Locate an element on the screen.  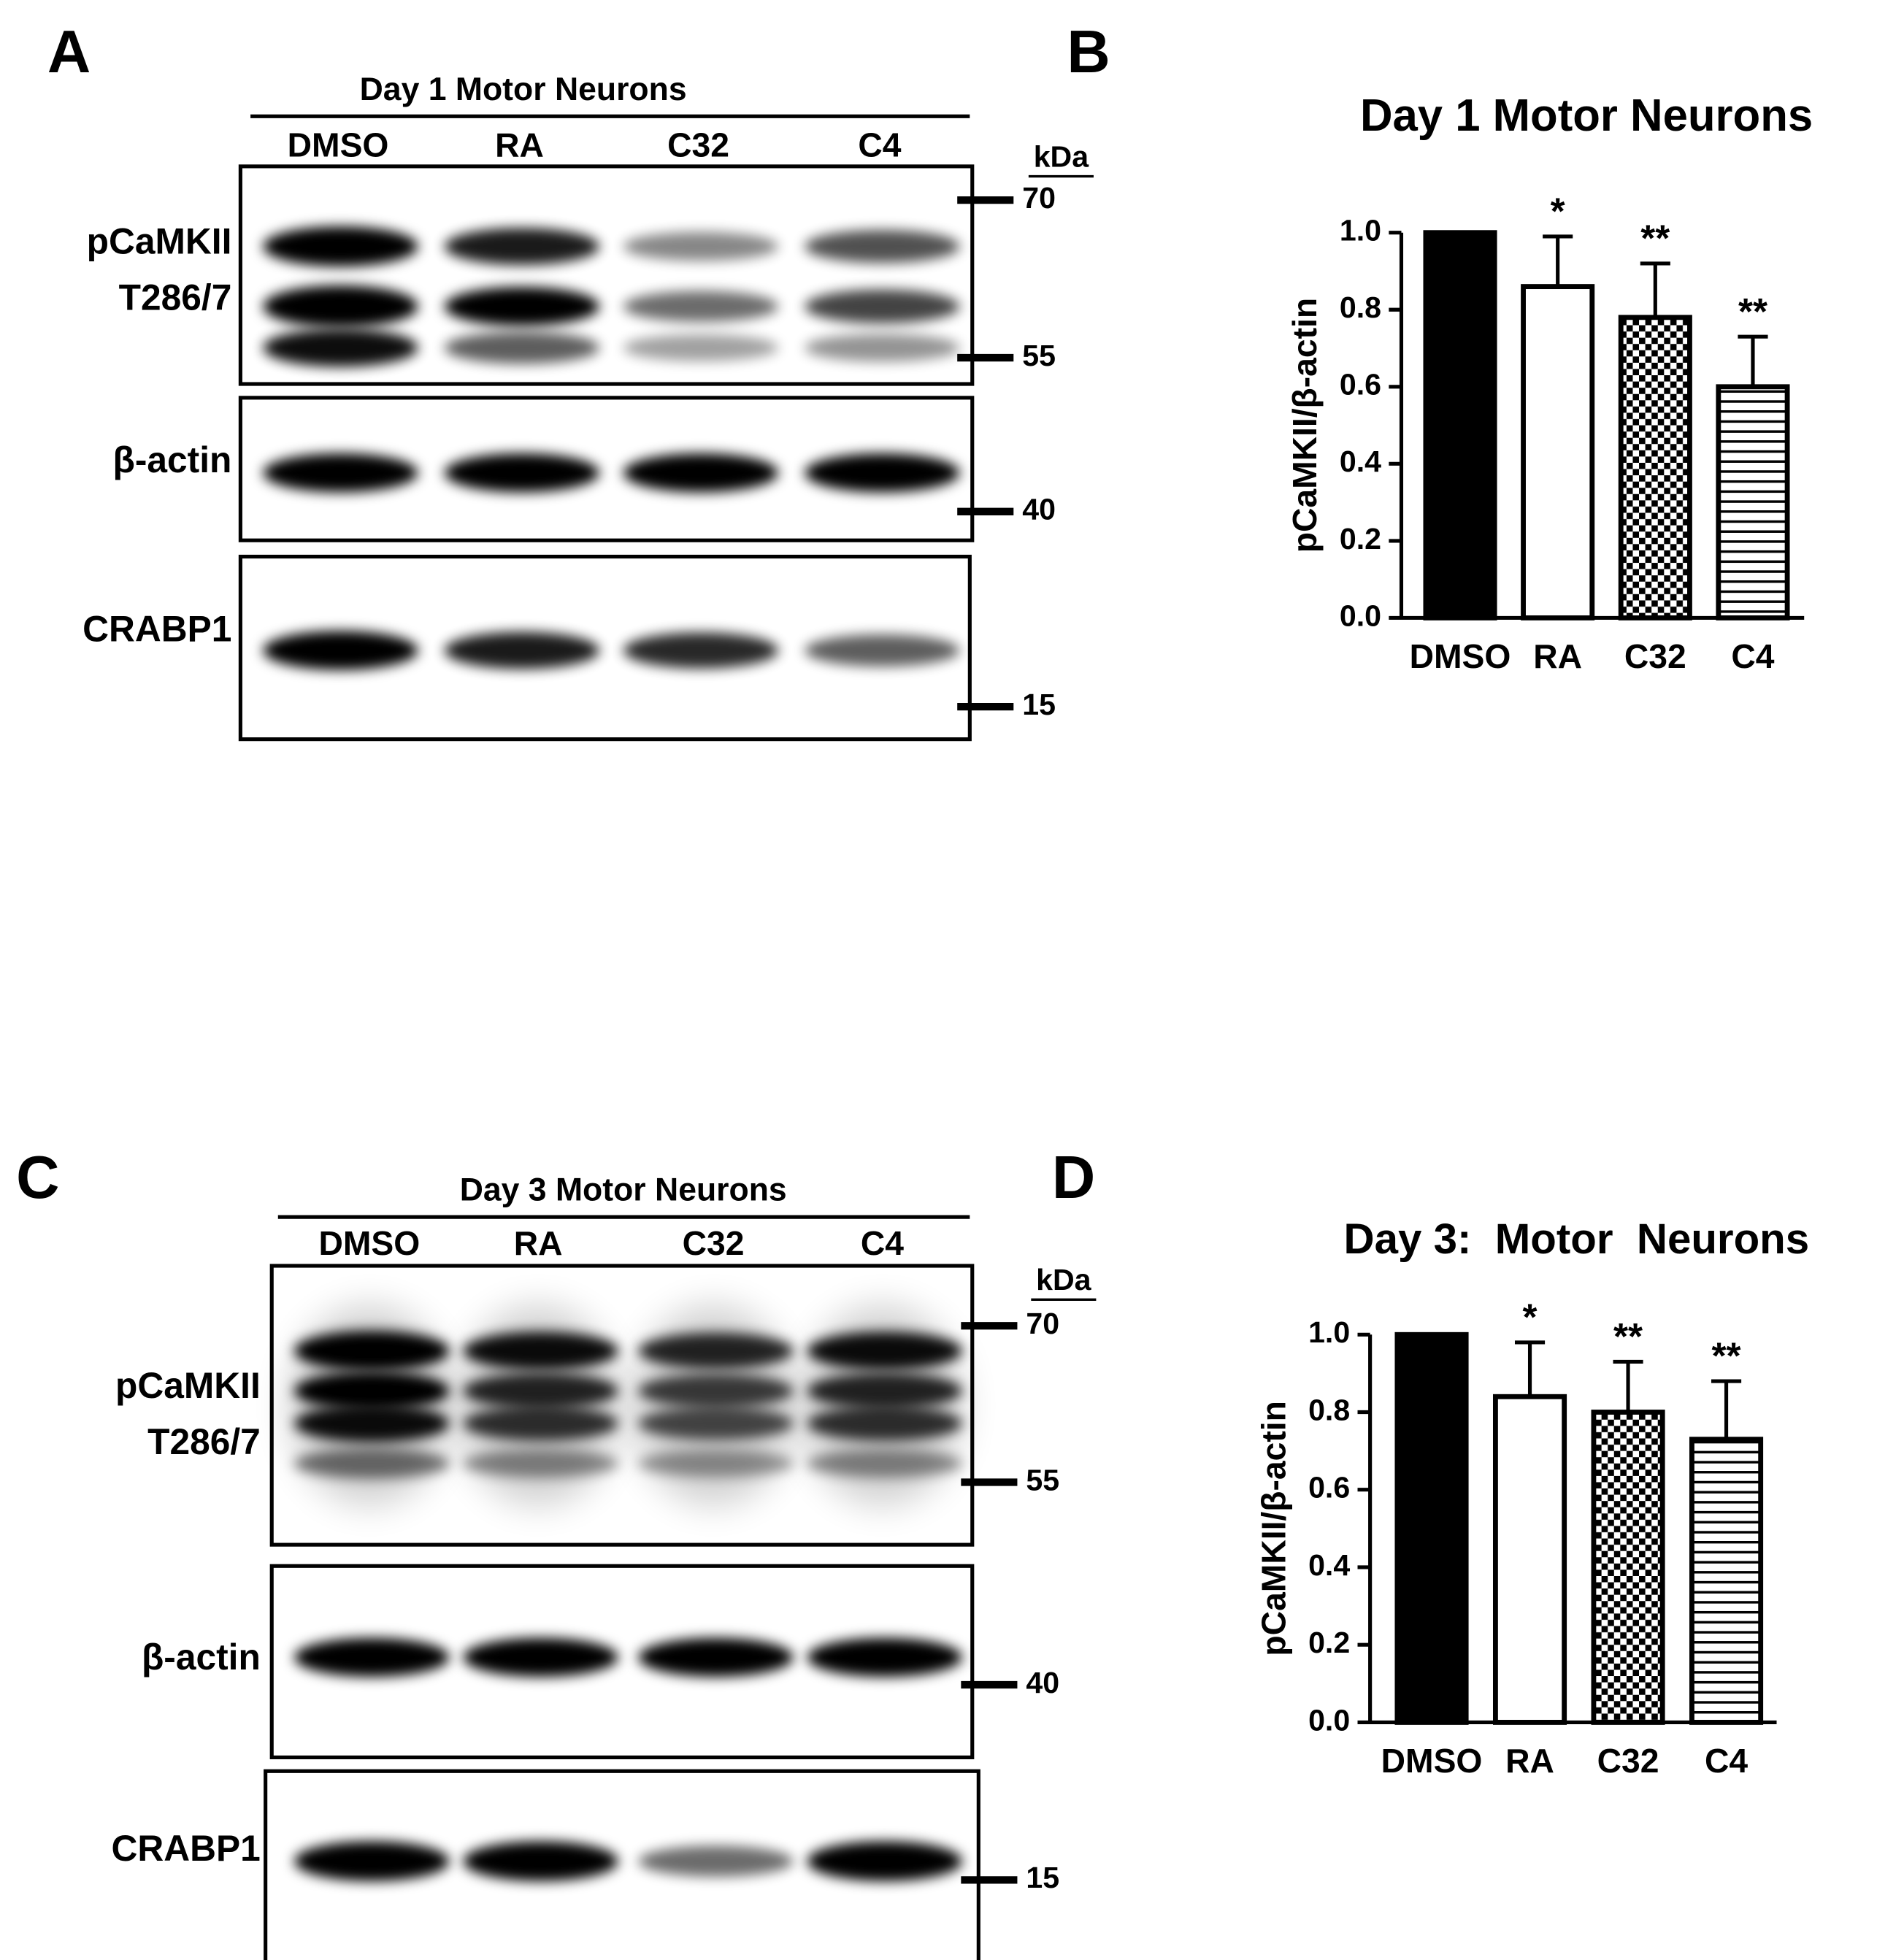
y-tick-label: 0.8 is located at coordinates (1329, 1409).